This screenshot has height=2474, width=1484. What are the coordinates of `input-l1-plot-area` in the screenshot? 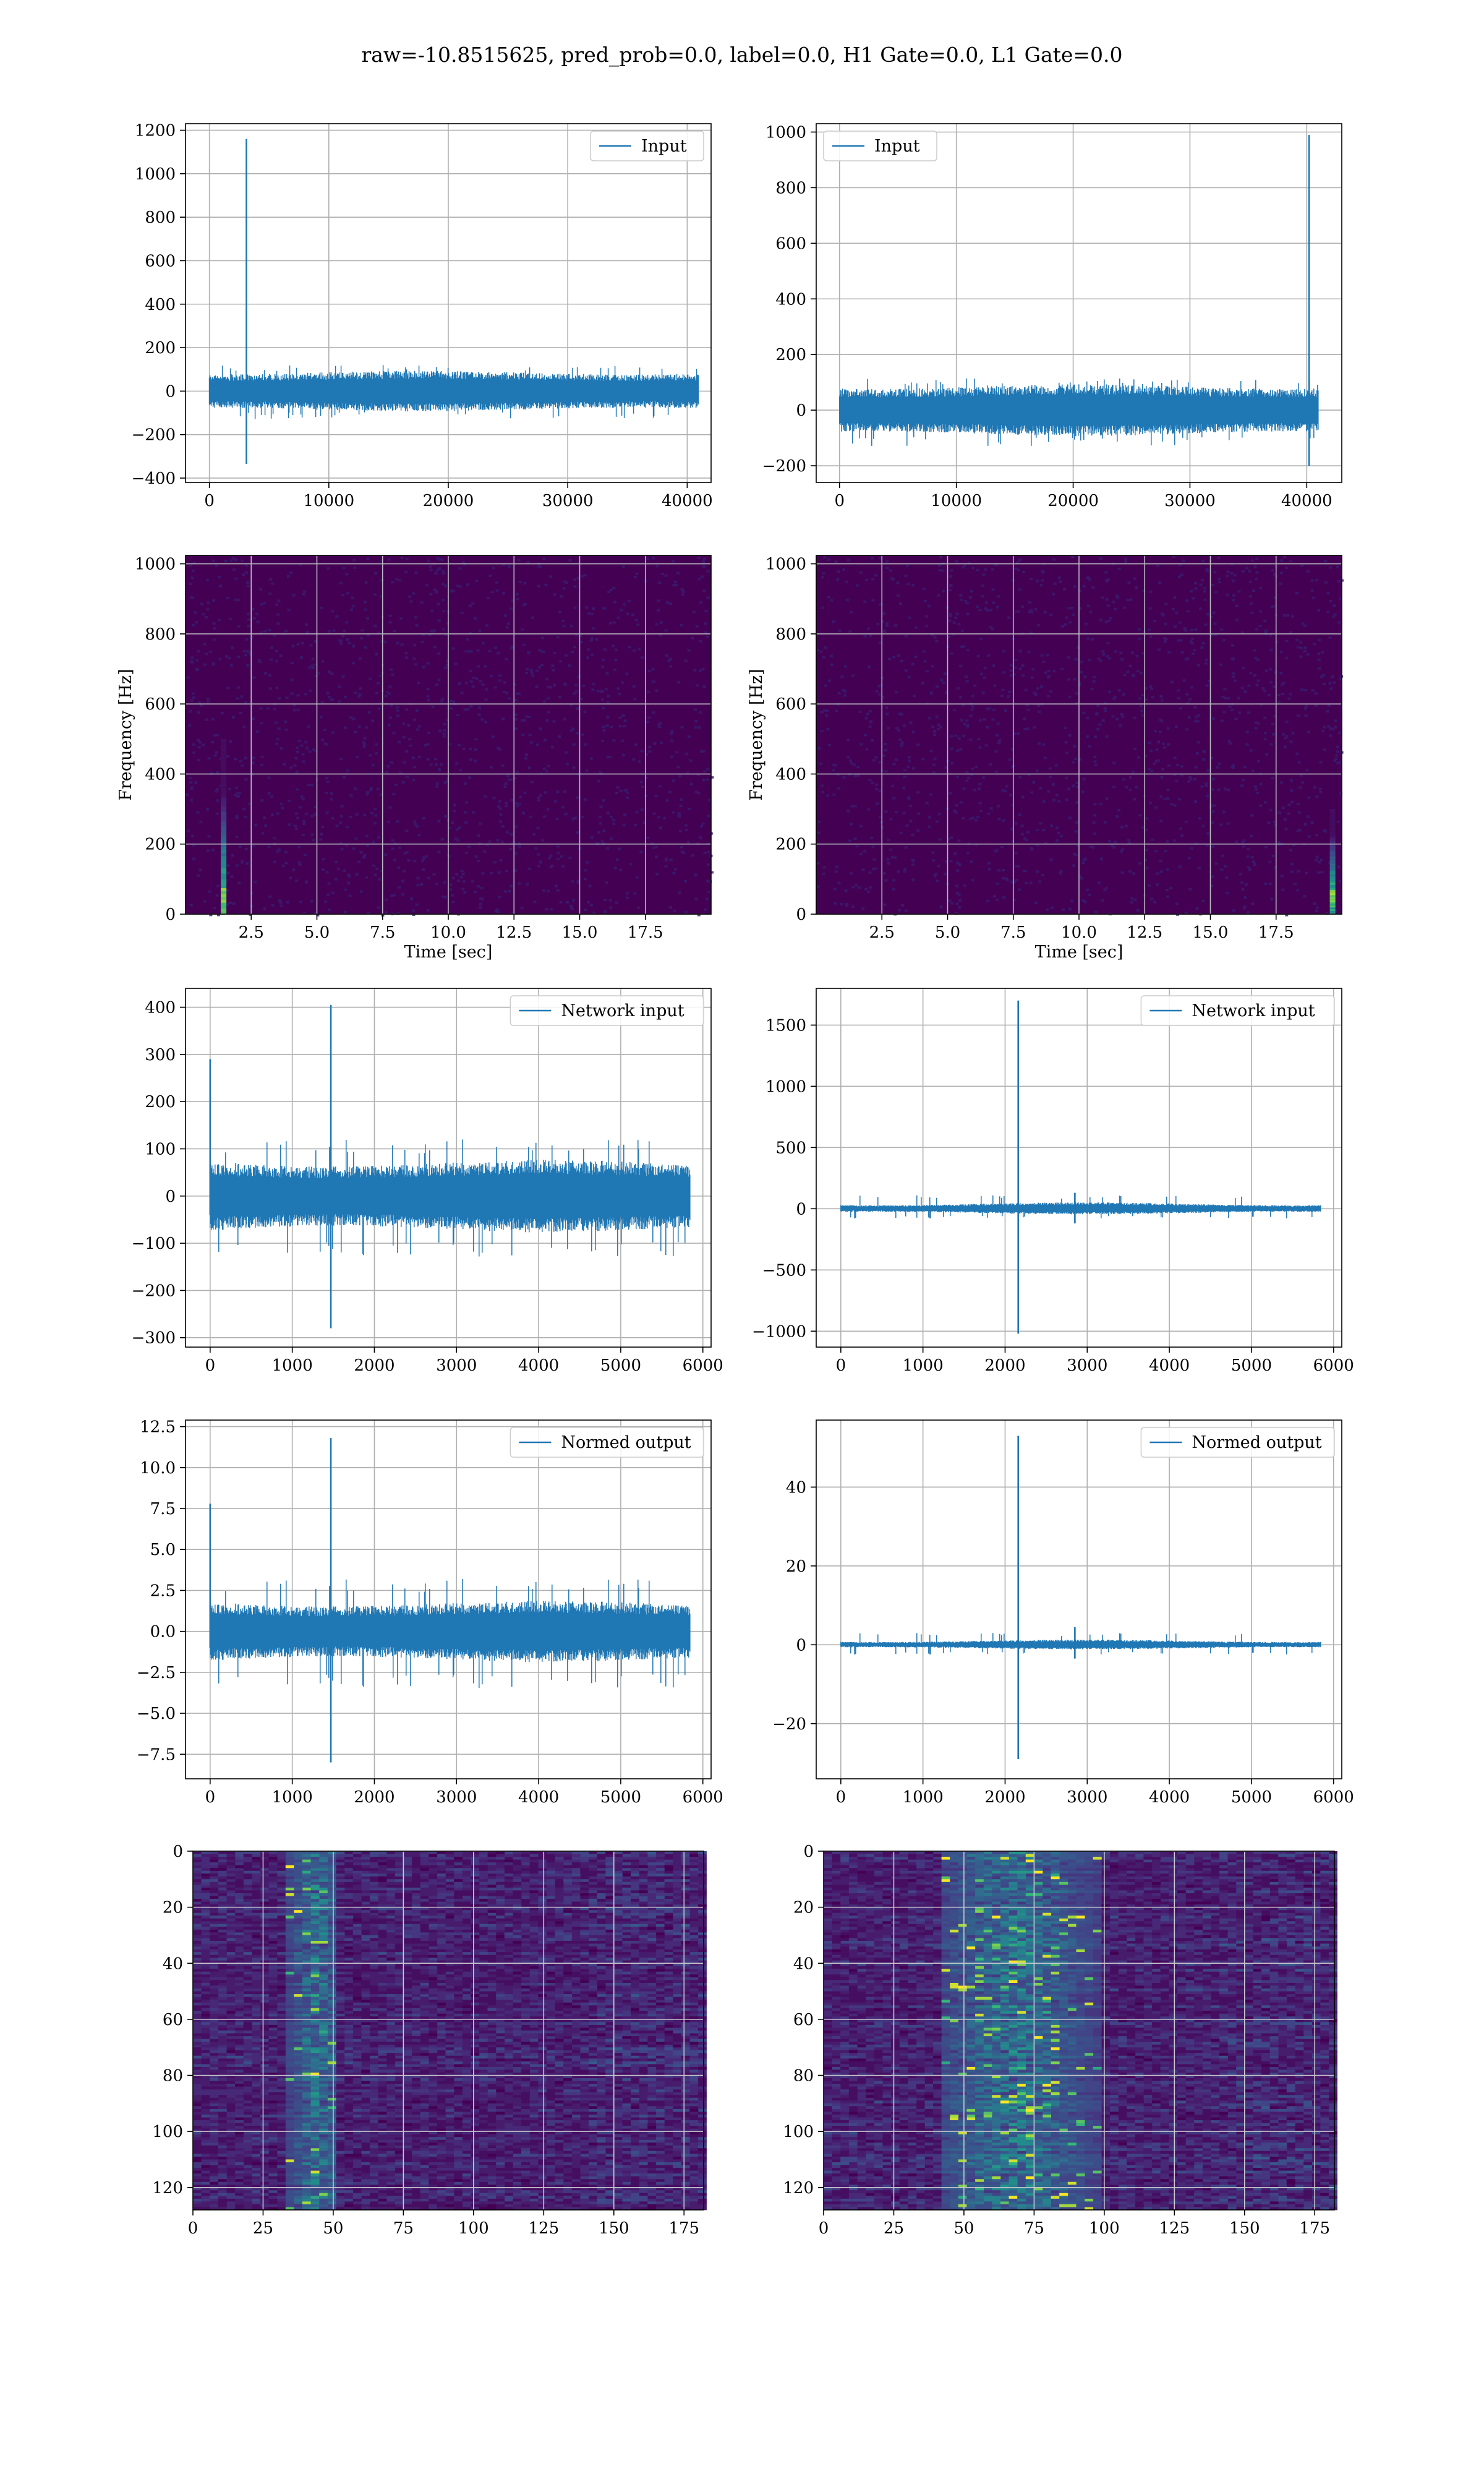 It's located at (1079, 303).